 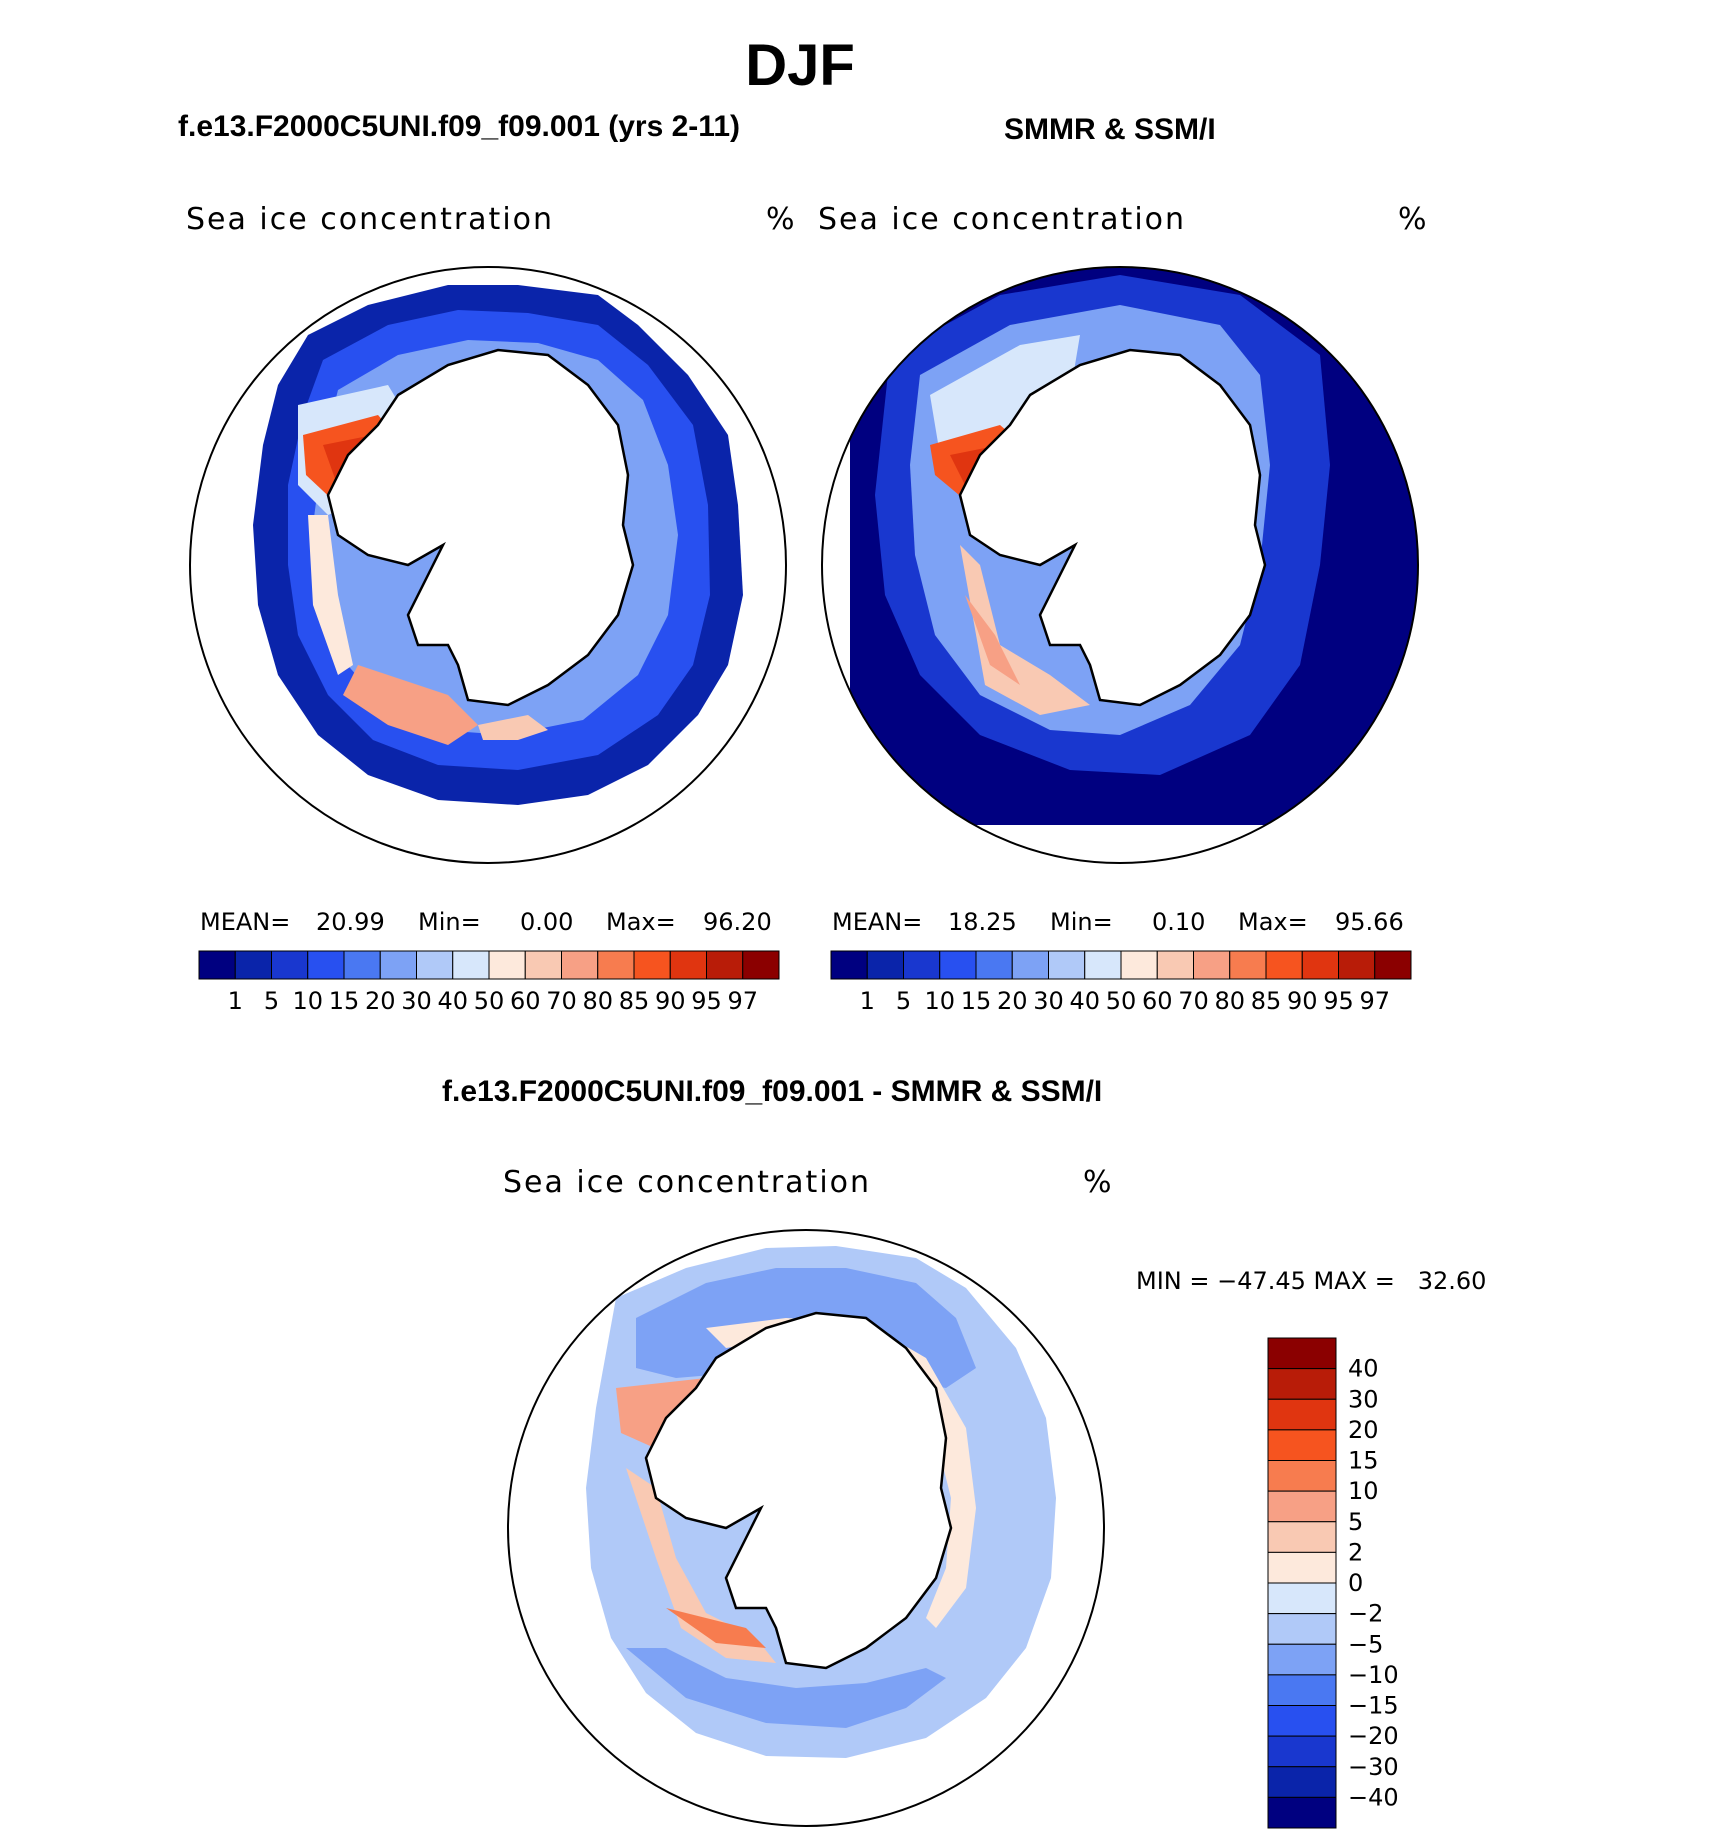 What do you see at coordinates (1098, 1182) in the screenshot?
I see `diff-units-label: %` at bounding box center [1098, 1182].